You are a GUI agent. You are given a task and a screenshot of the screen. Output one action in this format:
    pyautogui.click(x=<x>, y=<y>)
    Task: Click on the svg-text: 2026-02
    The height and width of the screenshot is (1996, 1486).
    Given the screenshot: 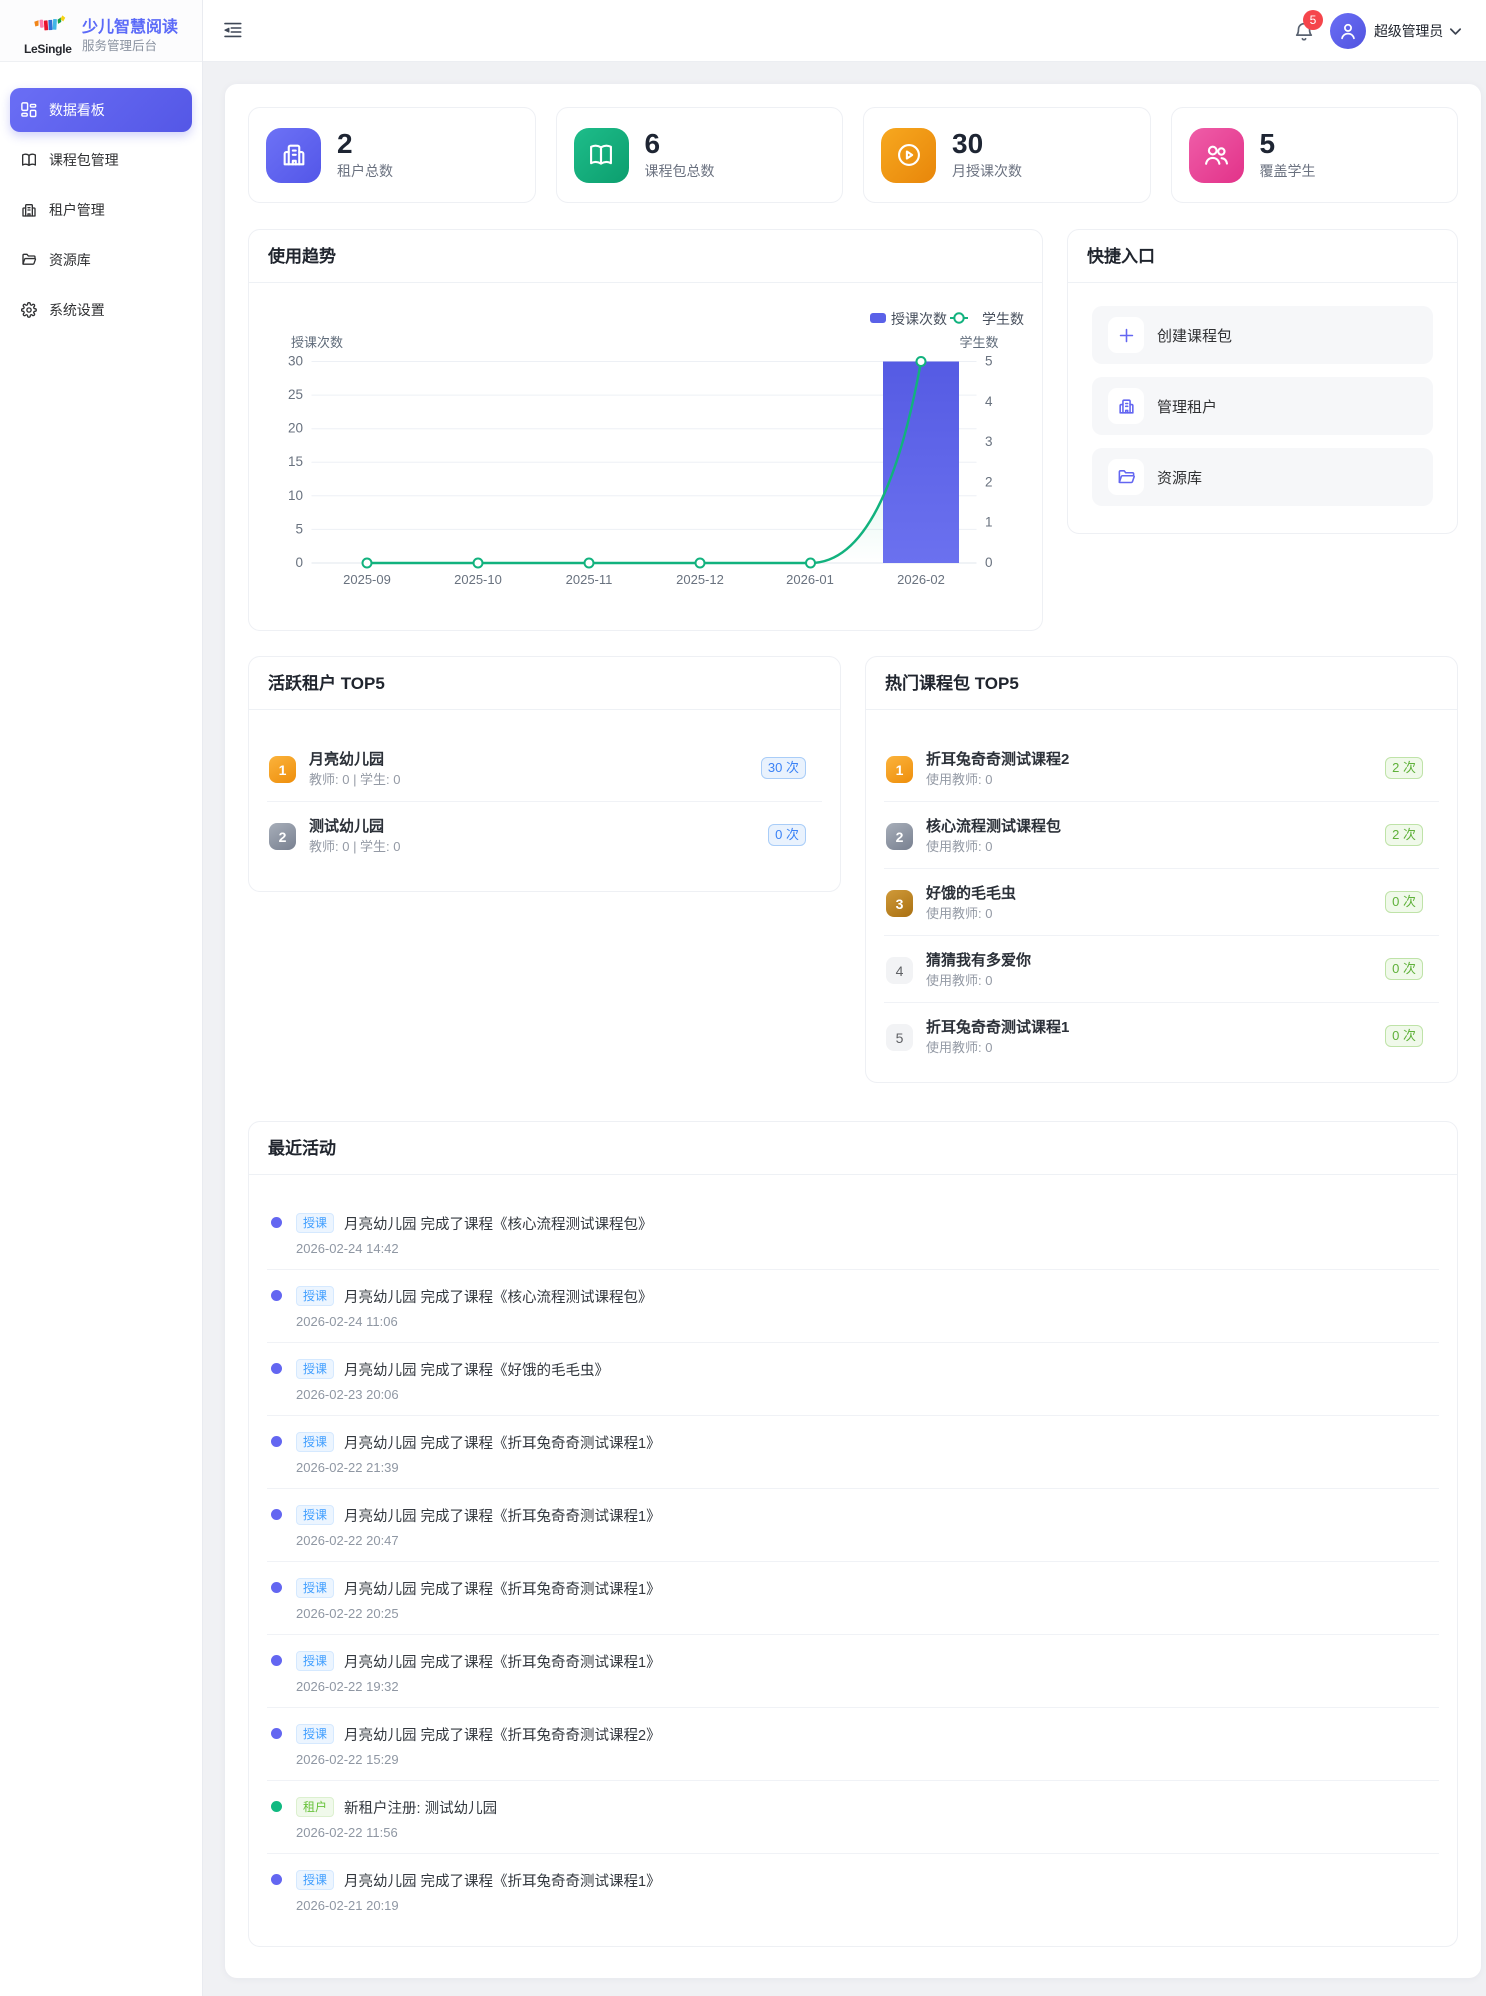 What is the action you would take?
    pyautogui.click(x=921, y=579)
    